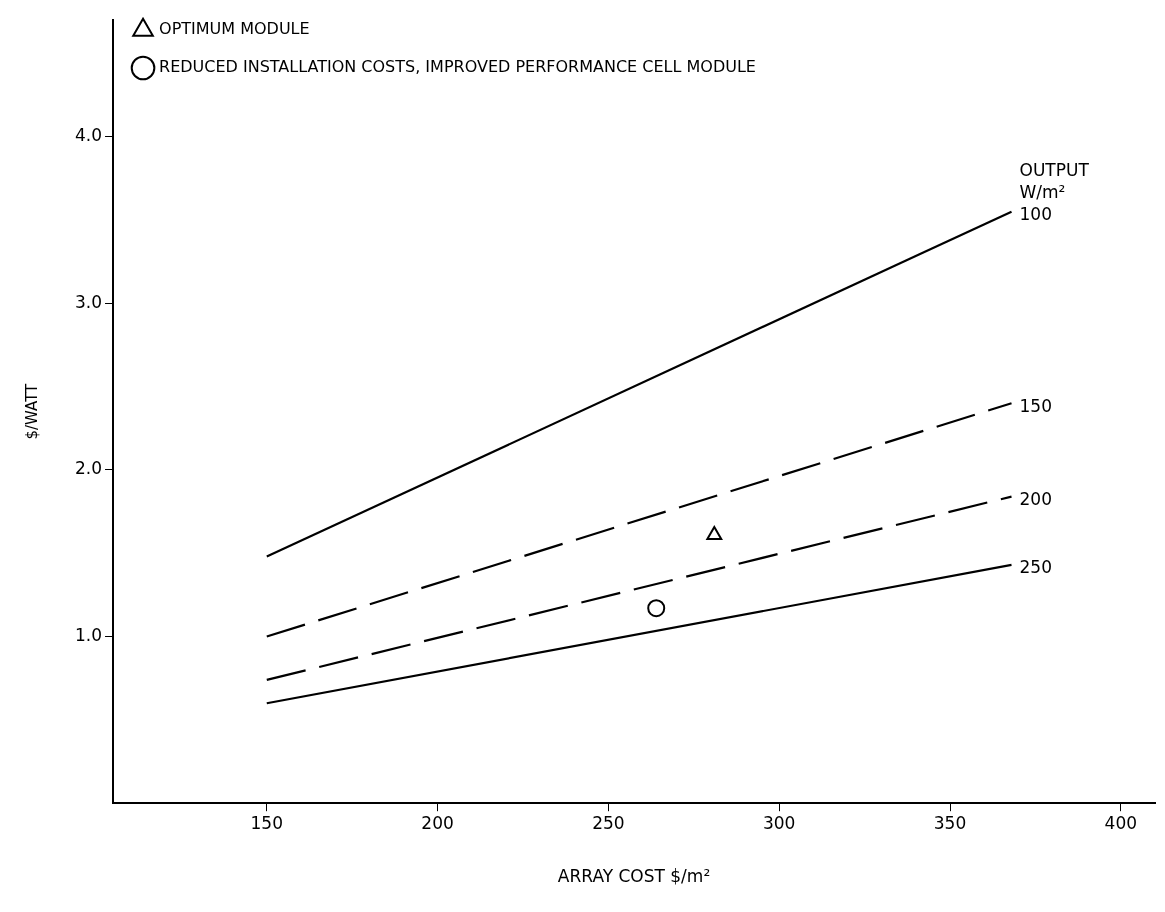 This screenshot has width=1165, height=912. Describe the element at coordinates (88, 634) in the screenshot. I see `y-tick-label: 1.0` at that location.